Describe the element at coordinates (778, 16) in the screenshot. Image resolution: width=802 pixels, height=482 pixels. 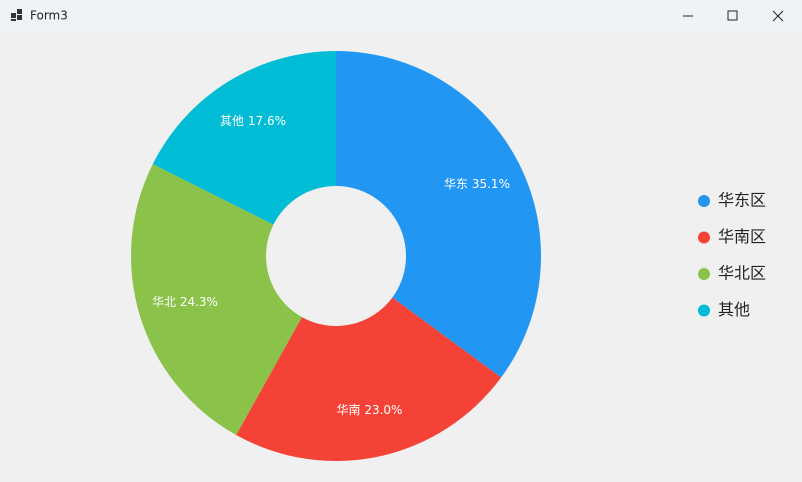
I see `close-button` at that location.